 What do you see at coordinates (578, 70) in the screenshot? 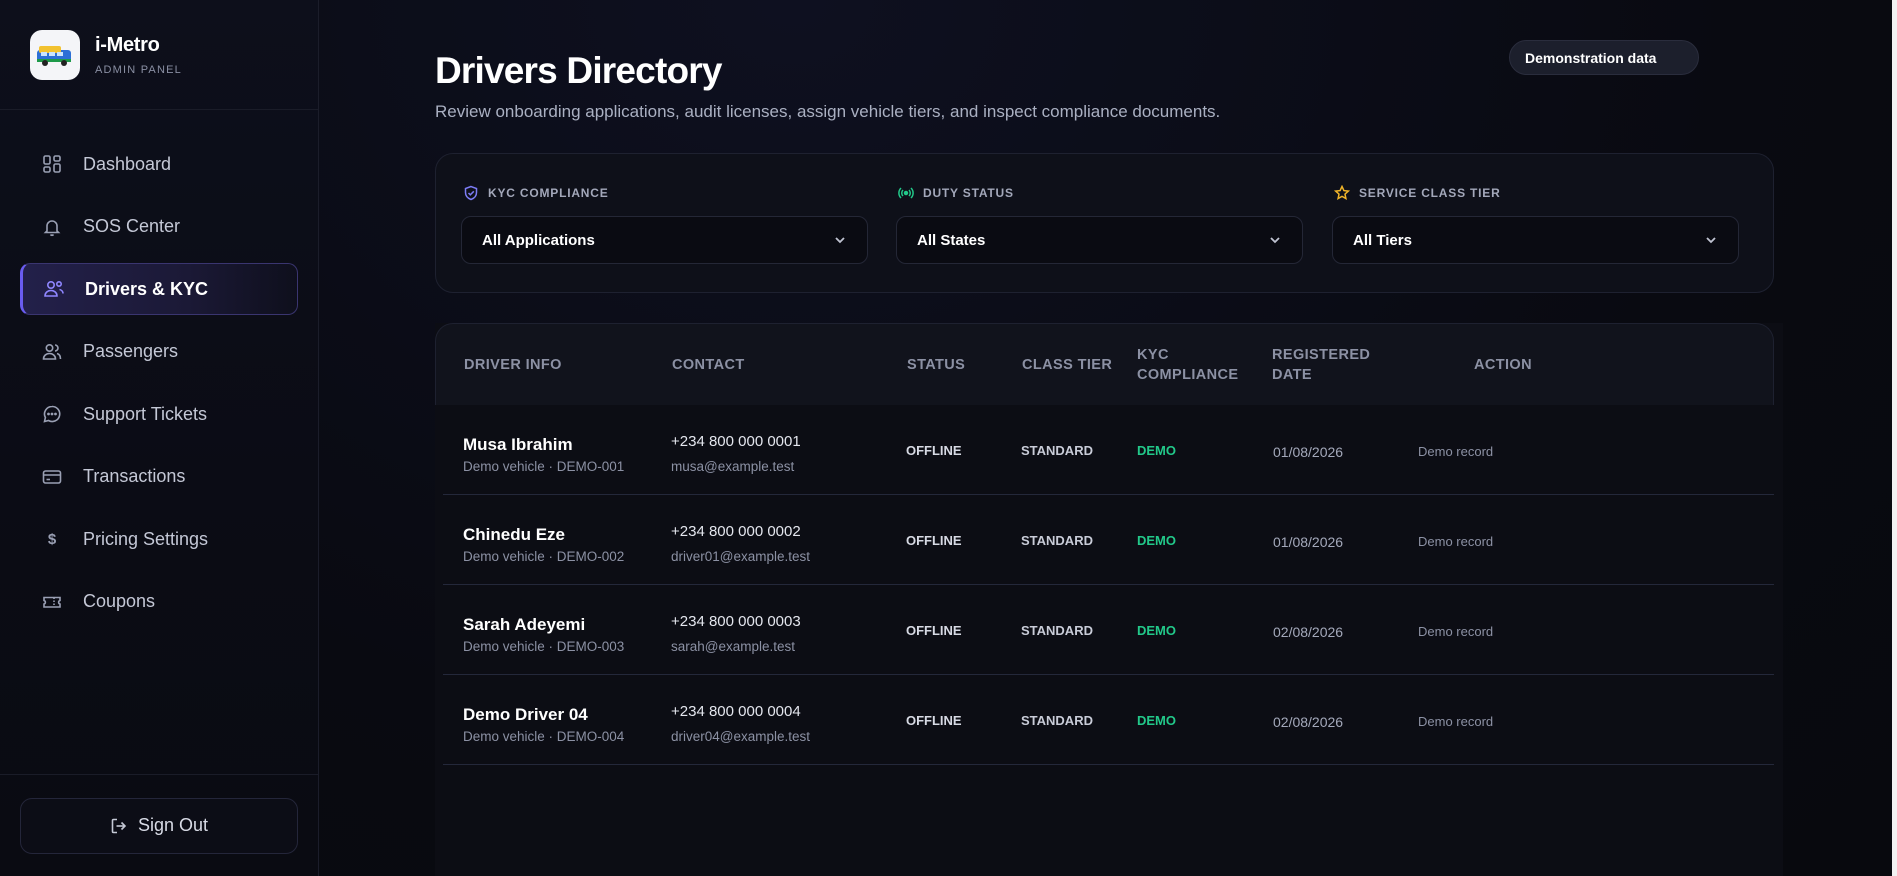
I see `page-title: Drivers Directory` at bounding box center [578, 70].